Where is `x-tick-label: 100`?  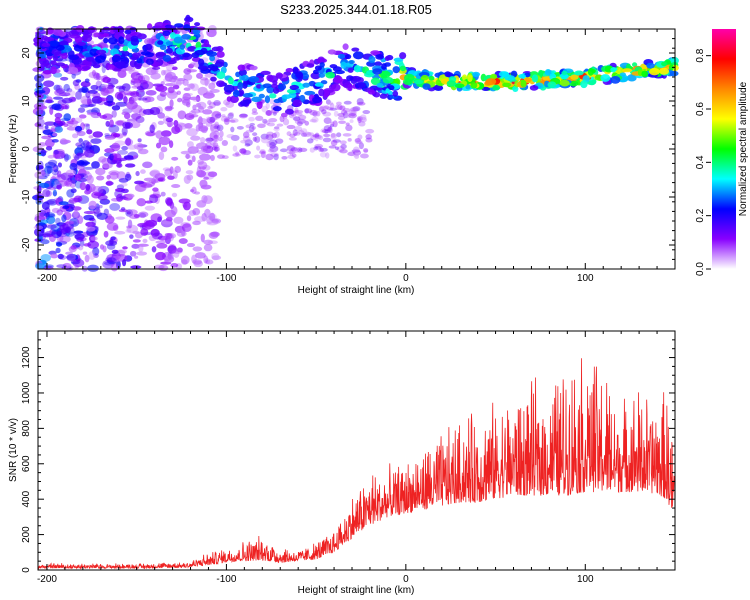 x-tick-label: 100 is located at coordinates (585, 278).